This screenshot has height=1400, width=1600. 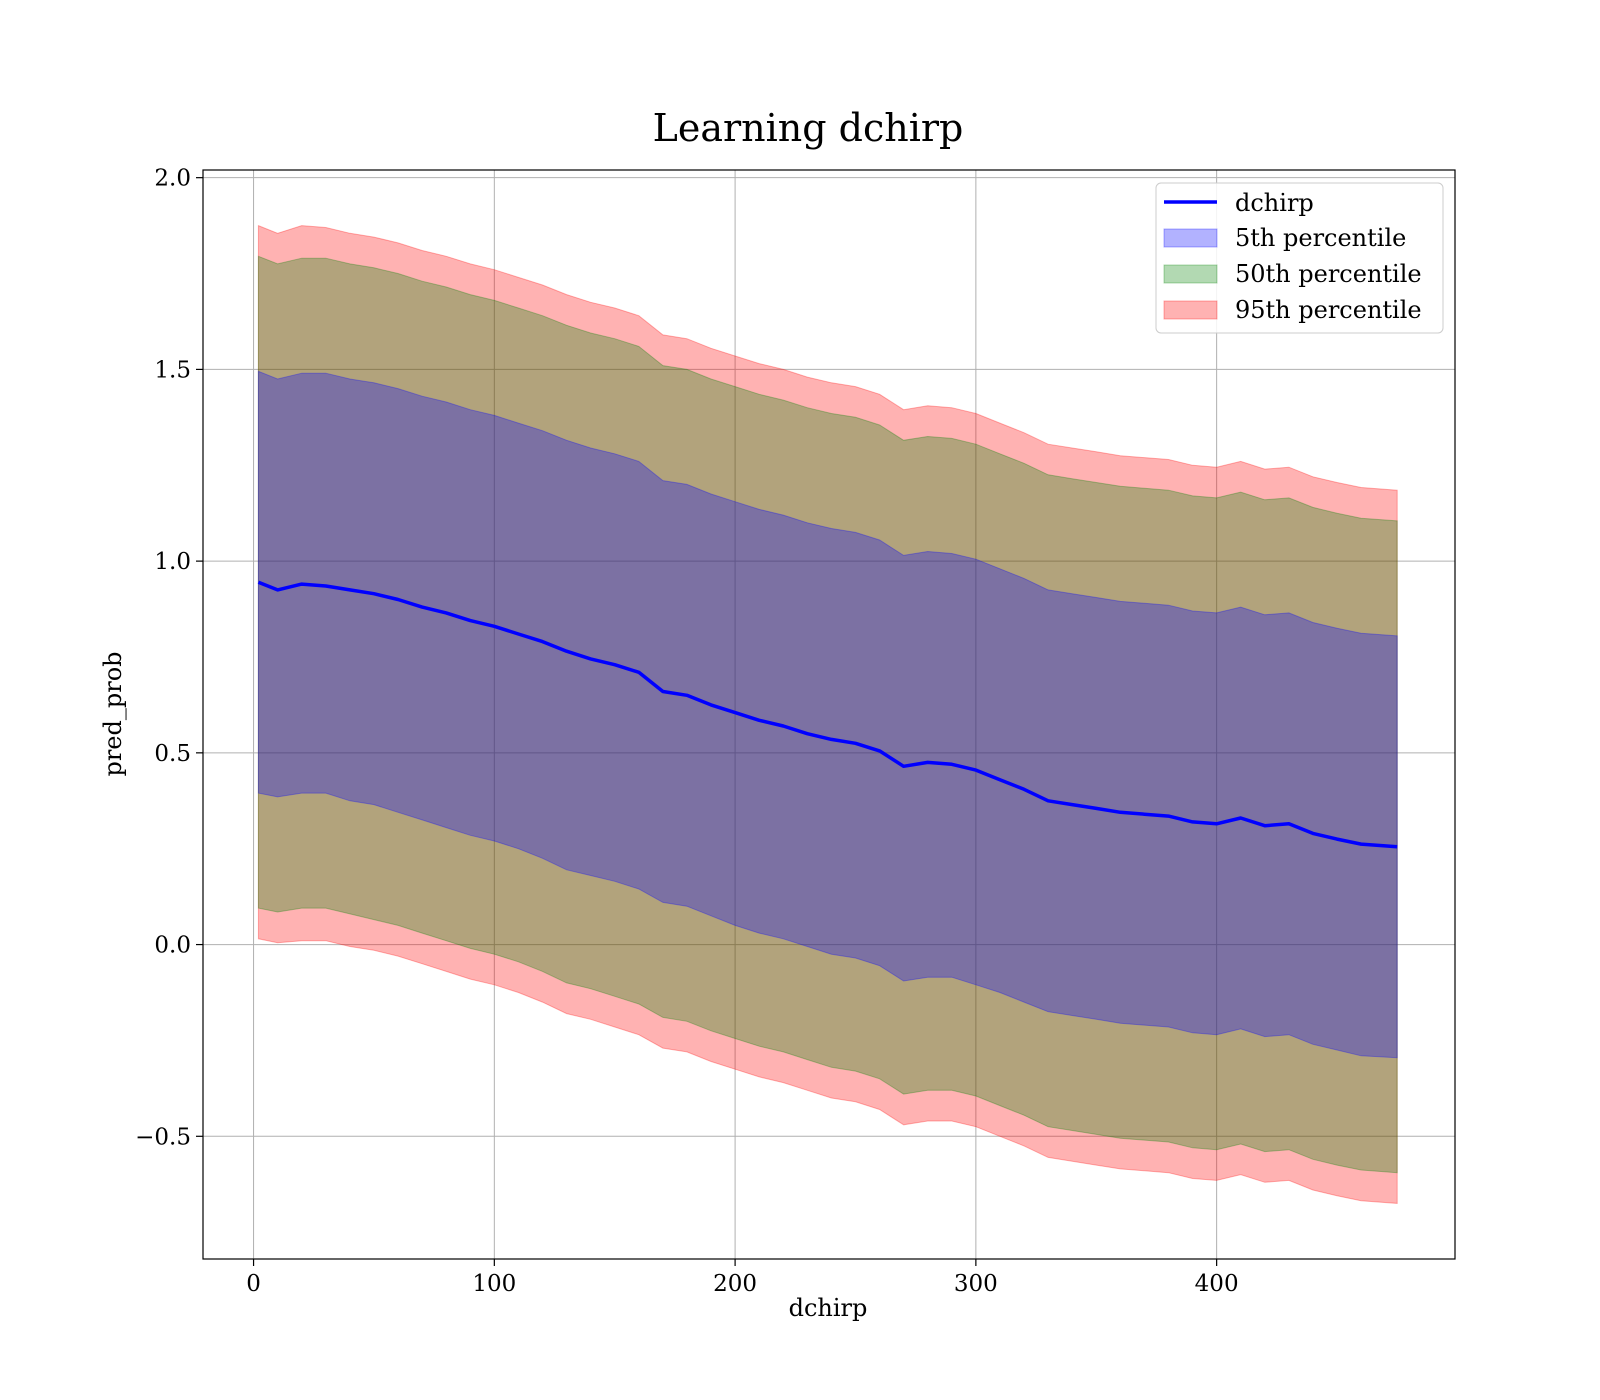 I want to click on y-tick-label: 2.0, so click(x=172, y=179).